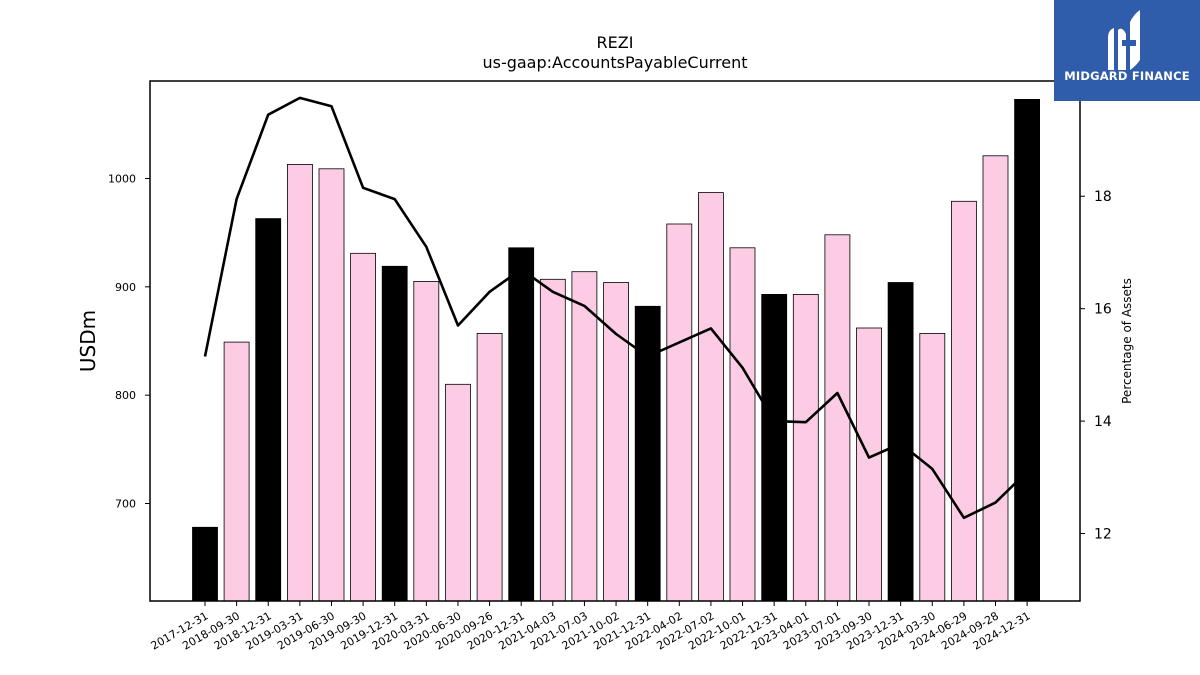 This screenshot has height=675, width=1200. I want to click on y2-tick-label: 12, so click(1103, 535).